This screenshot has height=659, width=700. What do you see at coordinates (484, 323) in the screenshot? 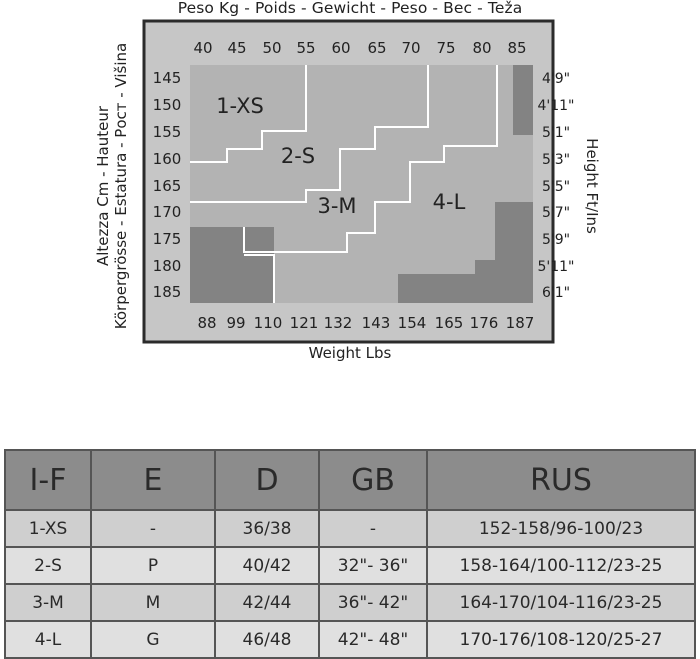
I see `lbs-tick-label: 176` at bounding box center [484, 323].